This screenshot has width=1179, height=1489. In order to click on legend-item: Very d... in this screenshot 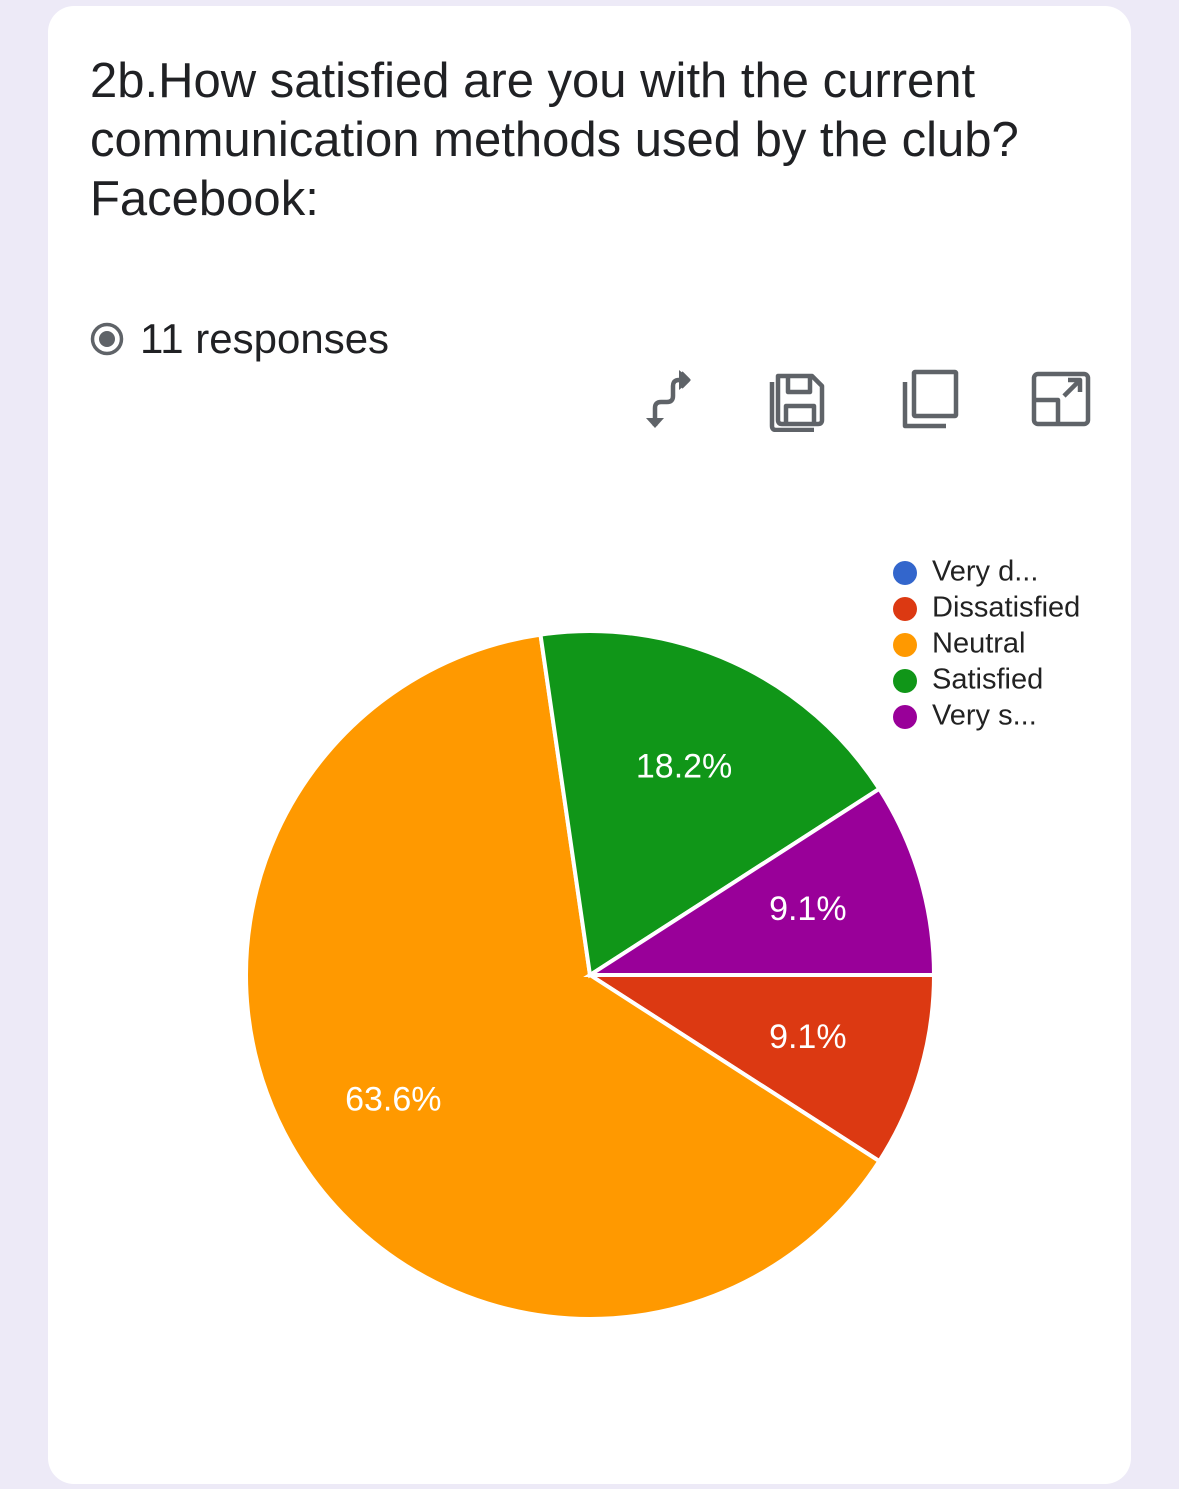, I will do `click(965, 572)`.